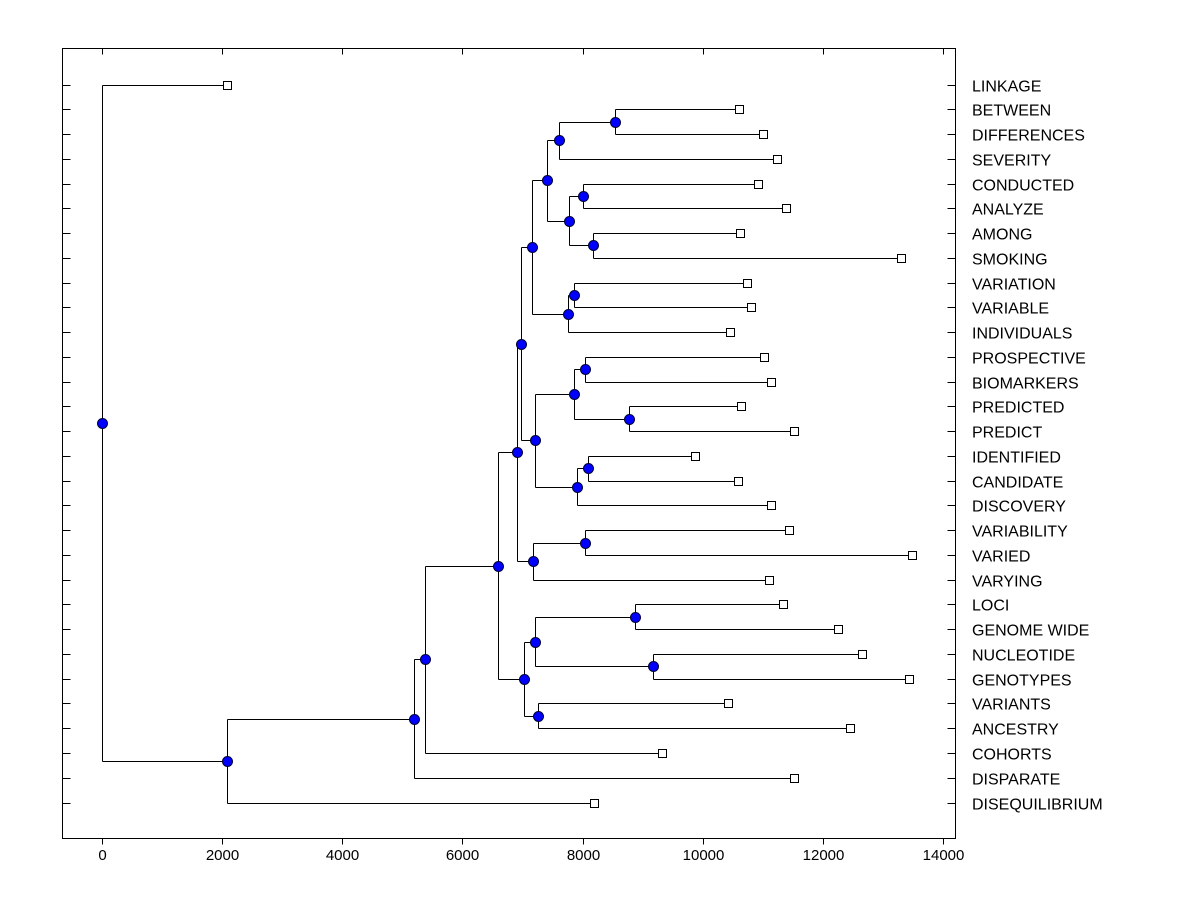  Describe the element at coordinates (1029, 359) in the screenshot. I see `leaf-label: PROSPECTIVE` at that location.